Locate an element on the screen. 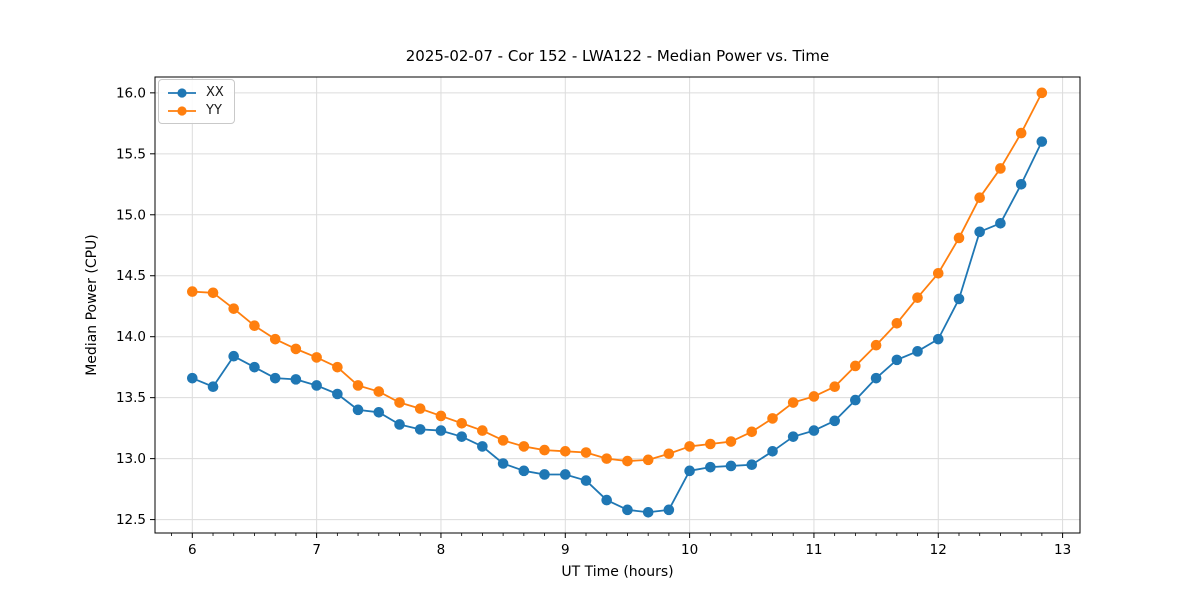 The height and width of the screenshot is (600, 1200). legend: XX YY is located at coordinates (196, 101).